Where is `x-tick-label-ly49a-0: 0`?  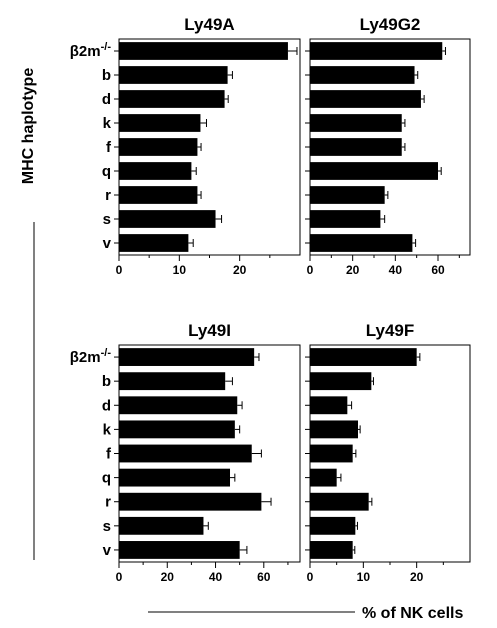
x-tick-label-ly49a-0: 0 is located at coordinates (119, 270).